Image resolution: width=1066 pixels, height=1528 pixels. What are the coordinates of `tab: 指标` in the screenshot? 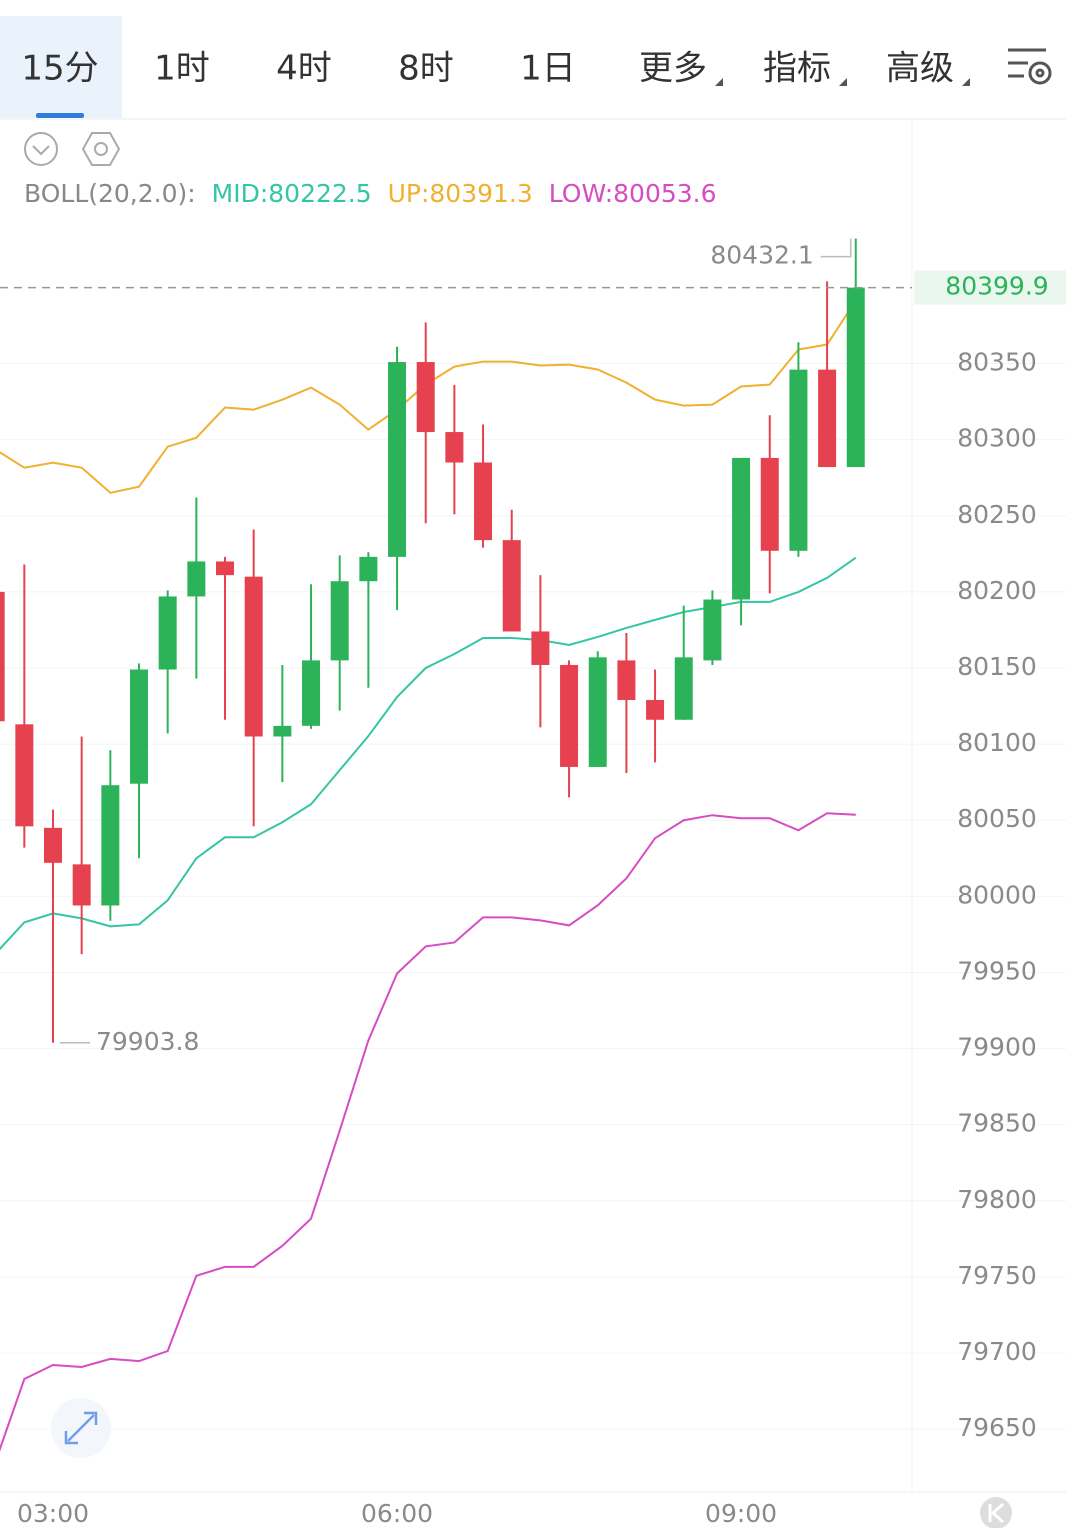 It's located at (797, 69).